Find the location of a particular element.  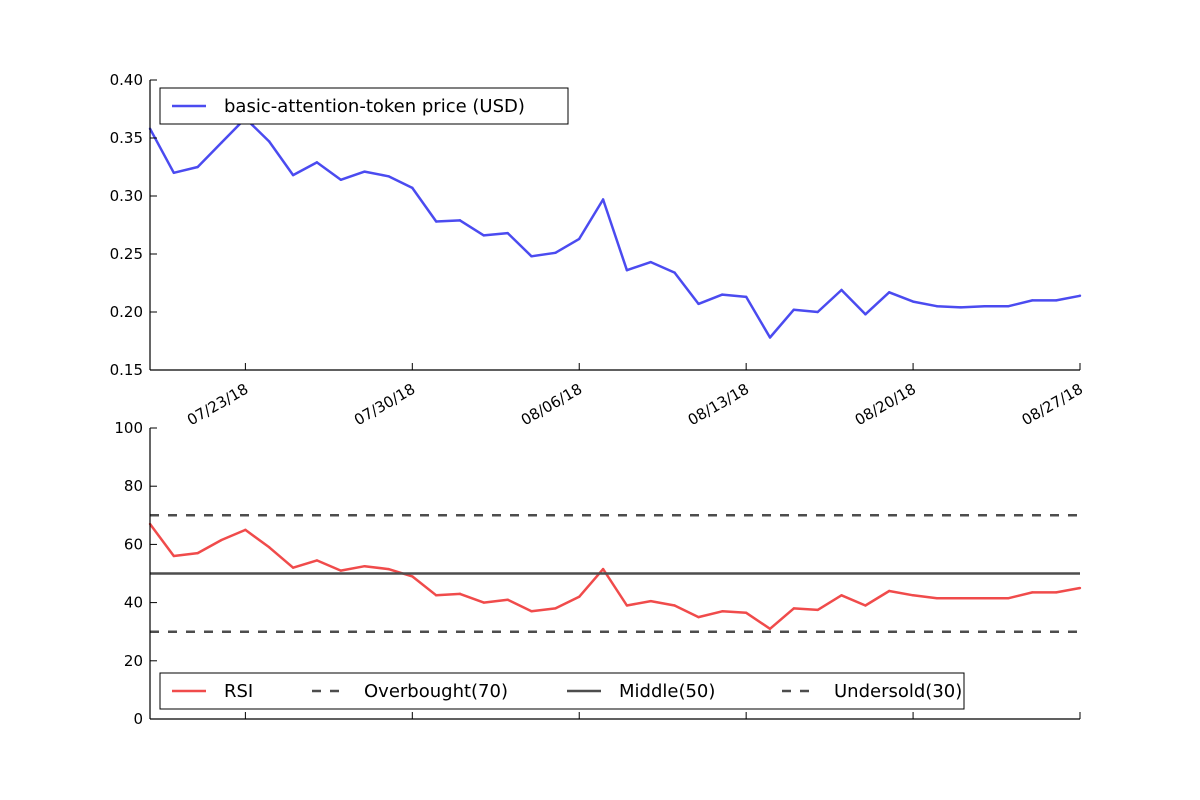

y-tick-label: 0 is located at coordinates (138, 719).